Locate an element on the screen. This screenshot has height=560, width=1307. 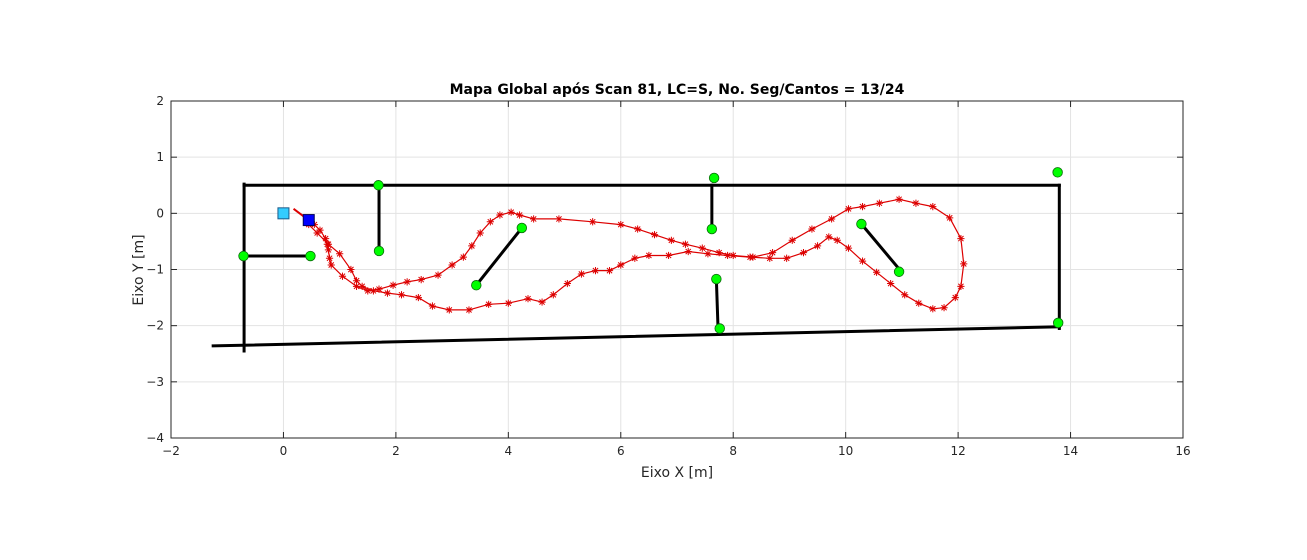
y-tick-label: −2 is located at coordinates (155, 326).